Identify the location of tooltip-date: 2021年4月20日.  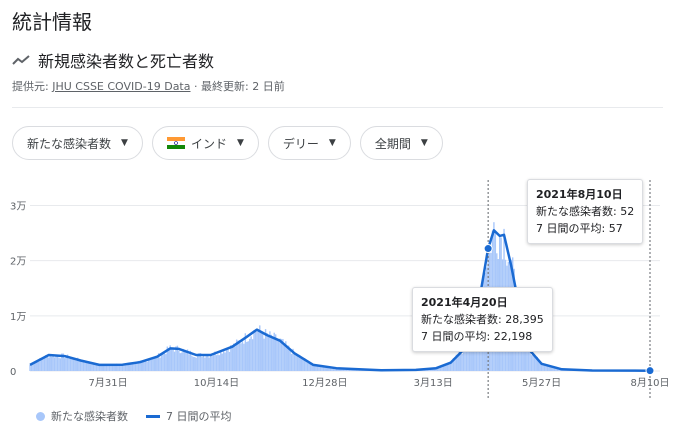
(464, 302).